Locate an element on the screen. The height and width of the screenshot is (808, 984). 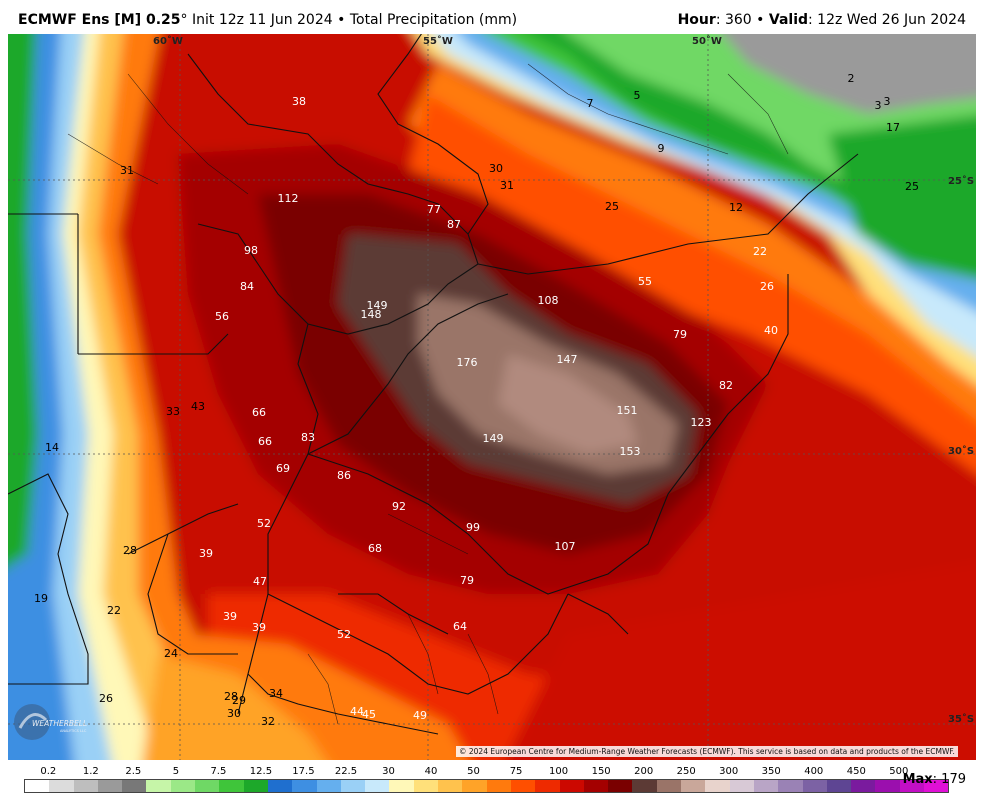
precip-value-label: 107 is located at coordinates (565, 546).